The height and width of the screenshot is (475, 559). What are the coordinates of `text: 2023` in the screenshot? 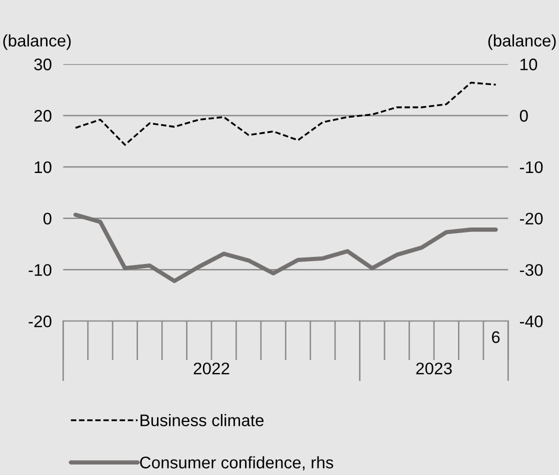 It's located at (434, 368).